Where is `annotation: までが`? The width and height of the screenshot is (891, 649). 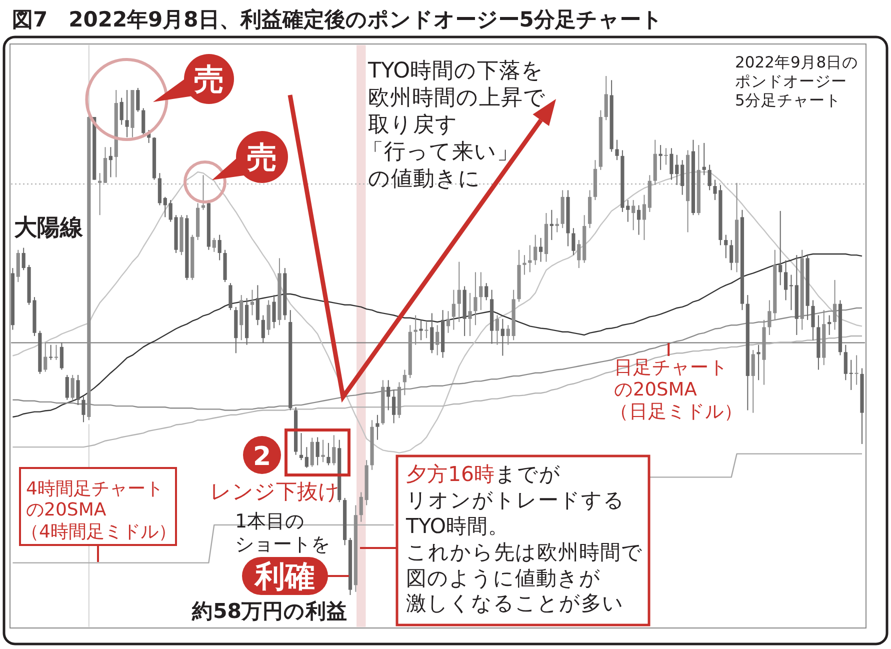 annotation: までが is located at coordinates (528, 474).